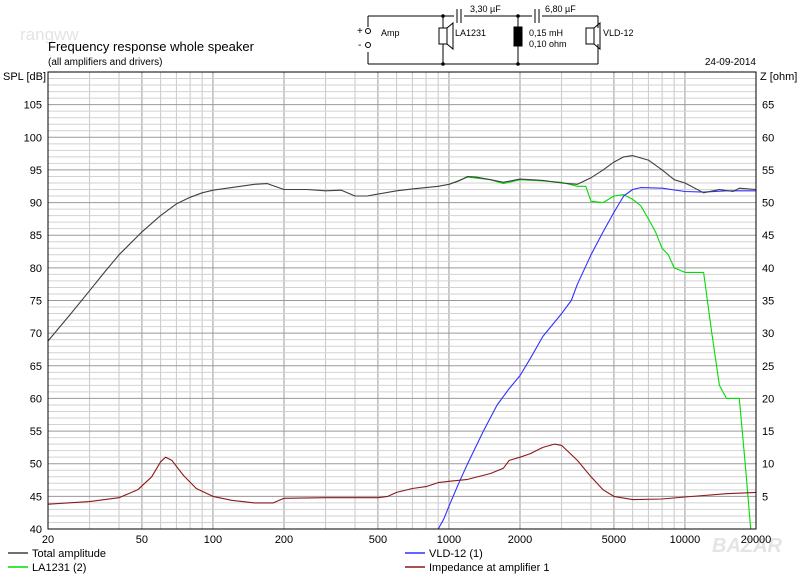  I want to click on y-tick-label: 75, so click(36, 302).